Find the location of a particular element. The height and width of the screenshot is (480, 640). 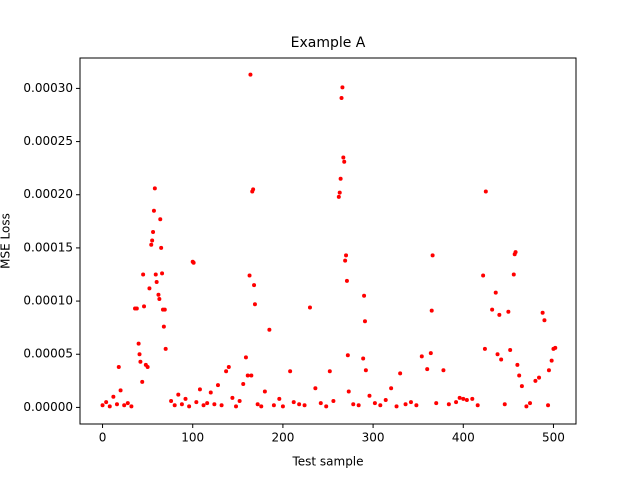

x-tick-label: 400 is located at coordinates (463, 438).